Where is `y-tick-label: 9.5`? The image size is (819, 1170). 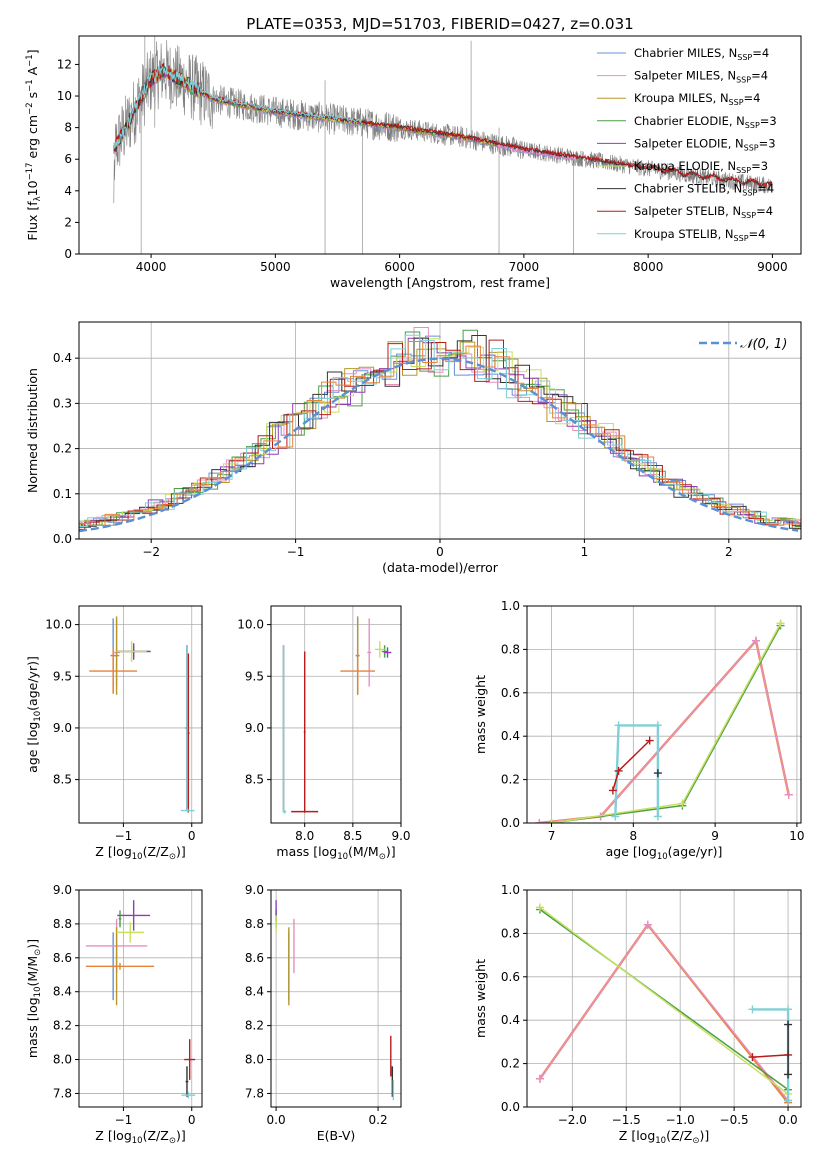 y-tick-label: 9.5 is located at coordinates (254, 676).